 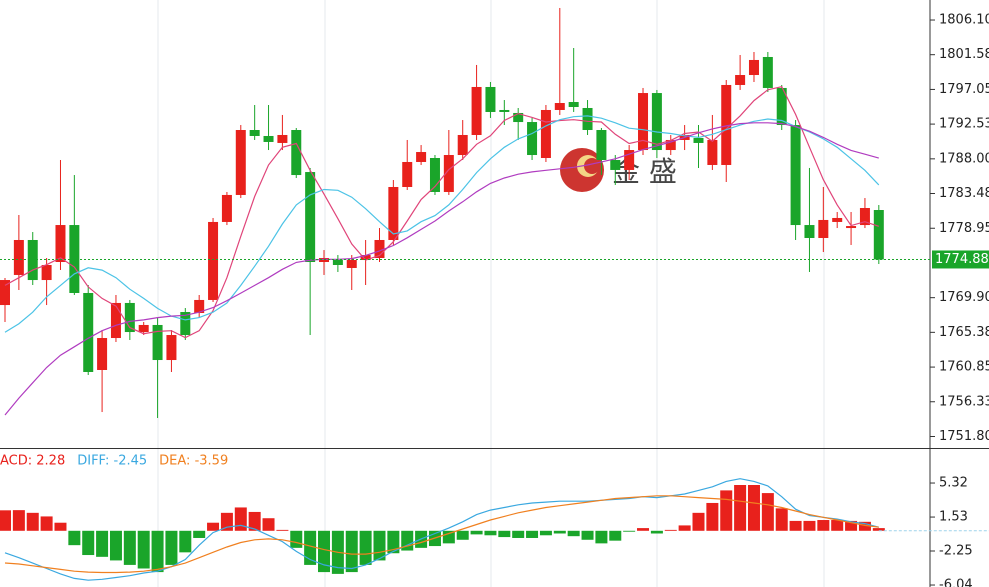 What do you see at coordinates (964, 89) in the screenshot?
I see `y-tick-label: 1797.05` at bounding box center [964, 89].